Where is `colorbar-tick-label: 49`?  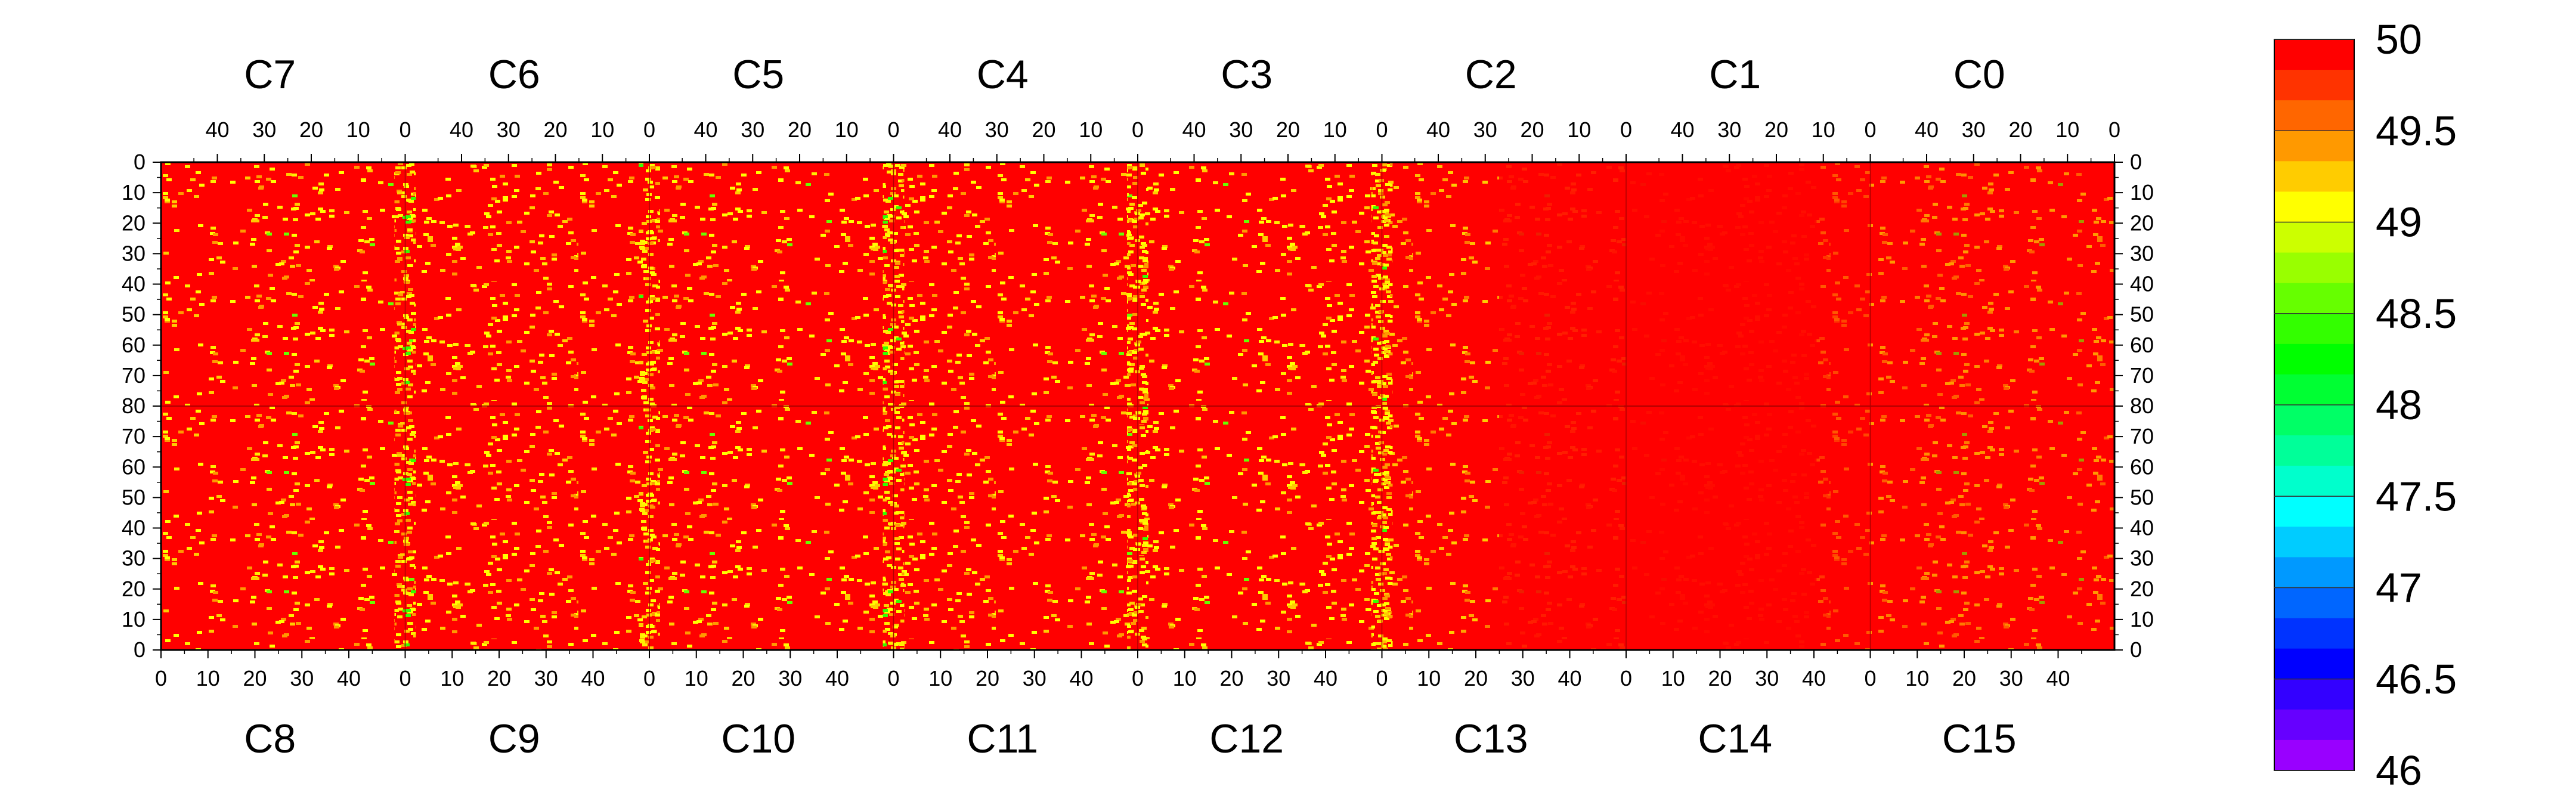
colorbar-tick-label: 49 is located at coordinates (2399, 223).